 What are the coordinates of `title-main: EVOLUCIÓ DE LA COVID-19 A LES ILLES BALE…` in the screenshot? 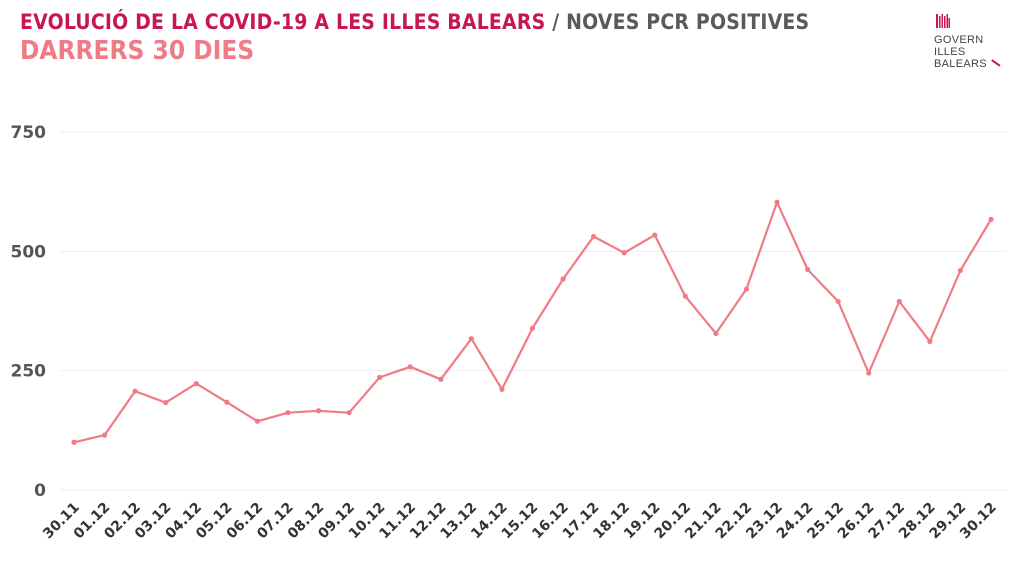 It's located at (283, 22).